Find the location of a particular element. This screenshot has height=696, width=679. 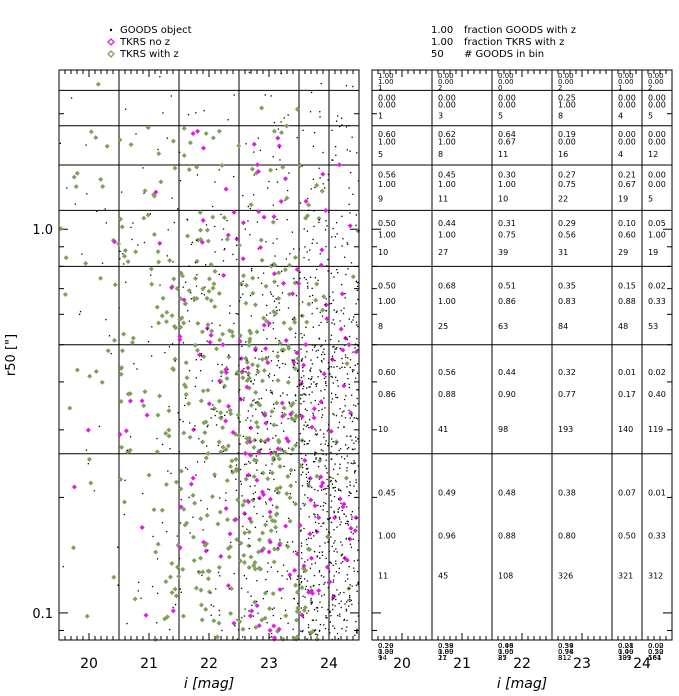

bin-value: 193 is located at coordinates (565, 429).